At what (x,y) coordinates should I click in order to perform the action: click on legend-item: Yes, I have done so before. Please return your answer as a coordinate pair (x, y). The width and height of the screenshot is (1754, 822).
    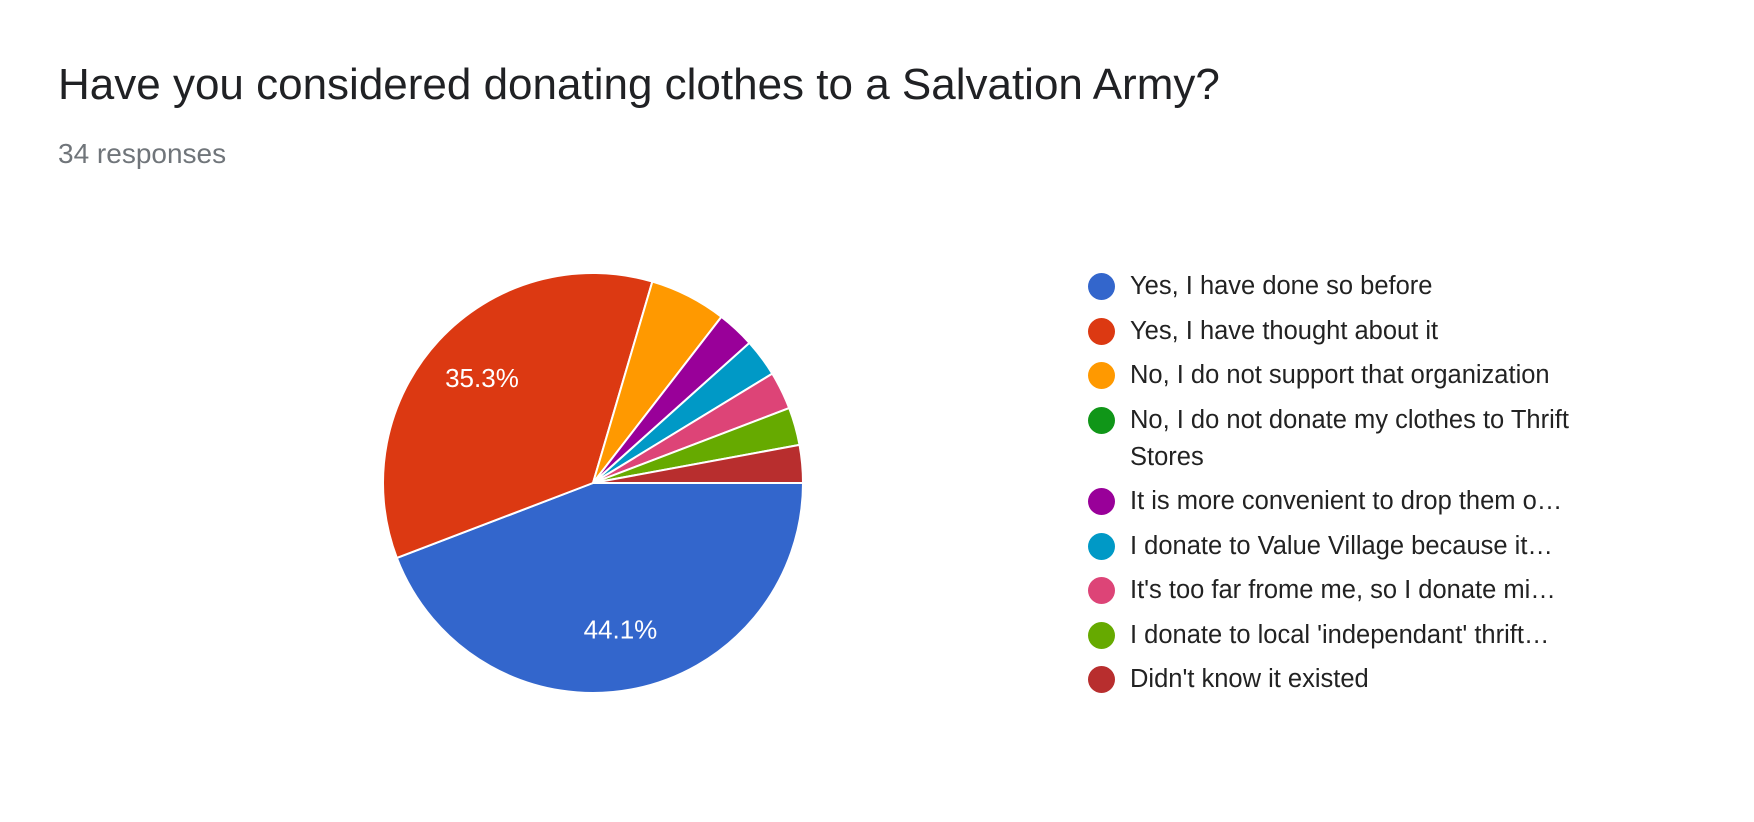
    Looking at the image, I should click on (1329, 286).